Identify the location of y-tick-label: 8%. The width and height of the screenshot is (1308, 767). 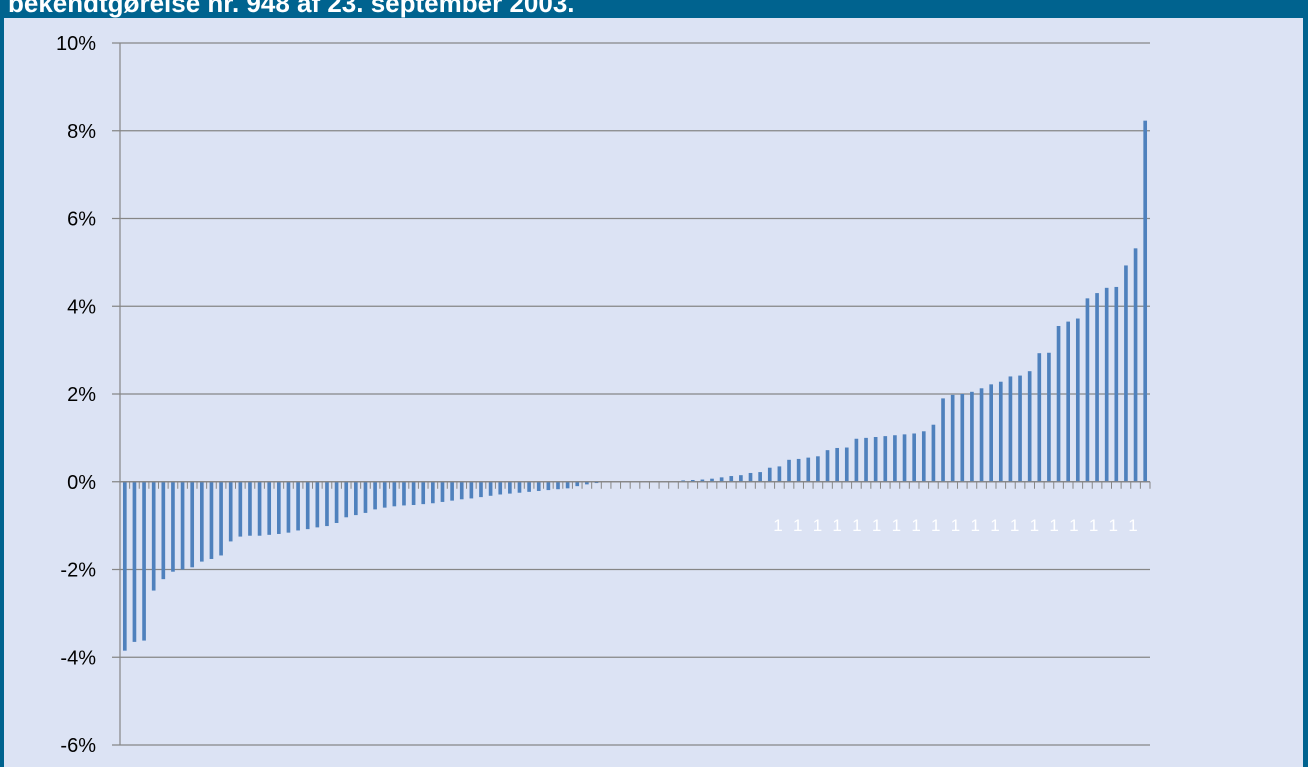
(81, 132).